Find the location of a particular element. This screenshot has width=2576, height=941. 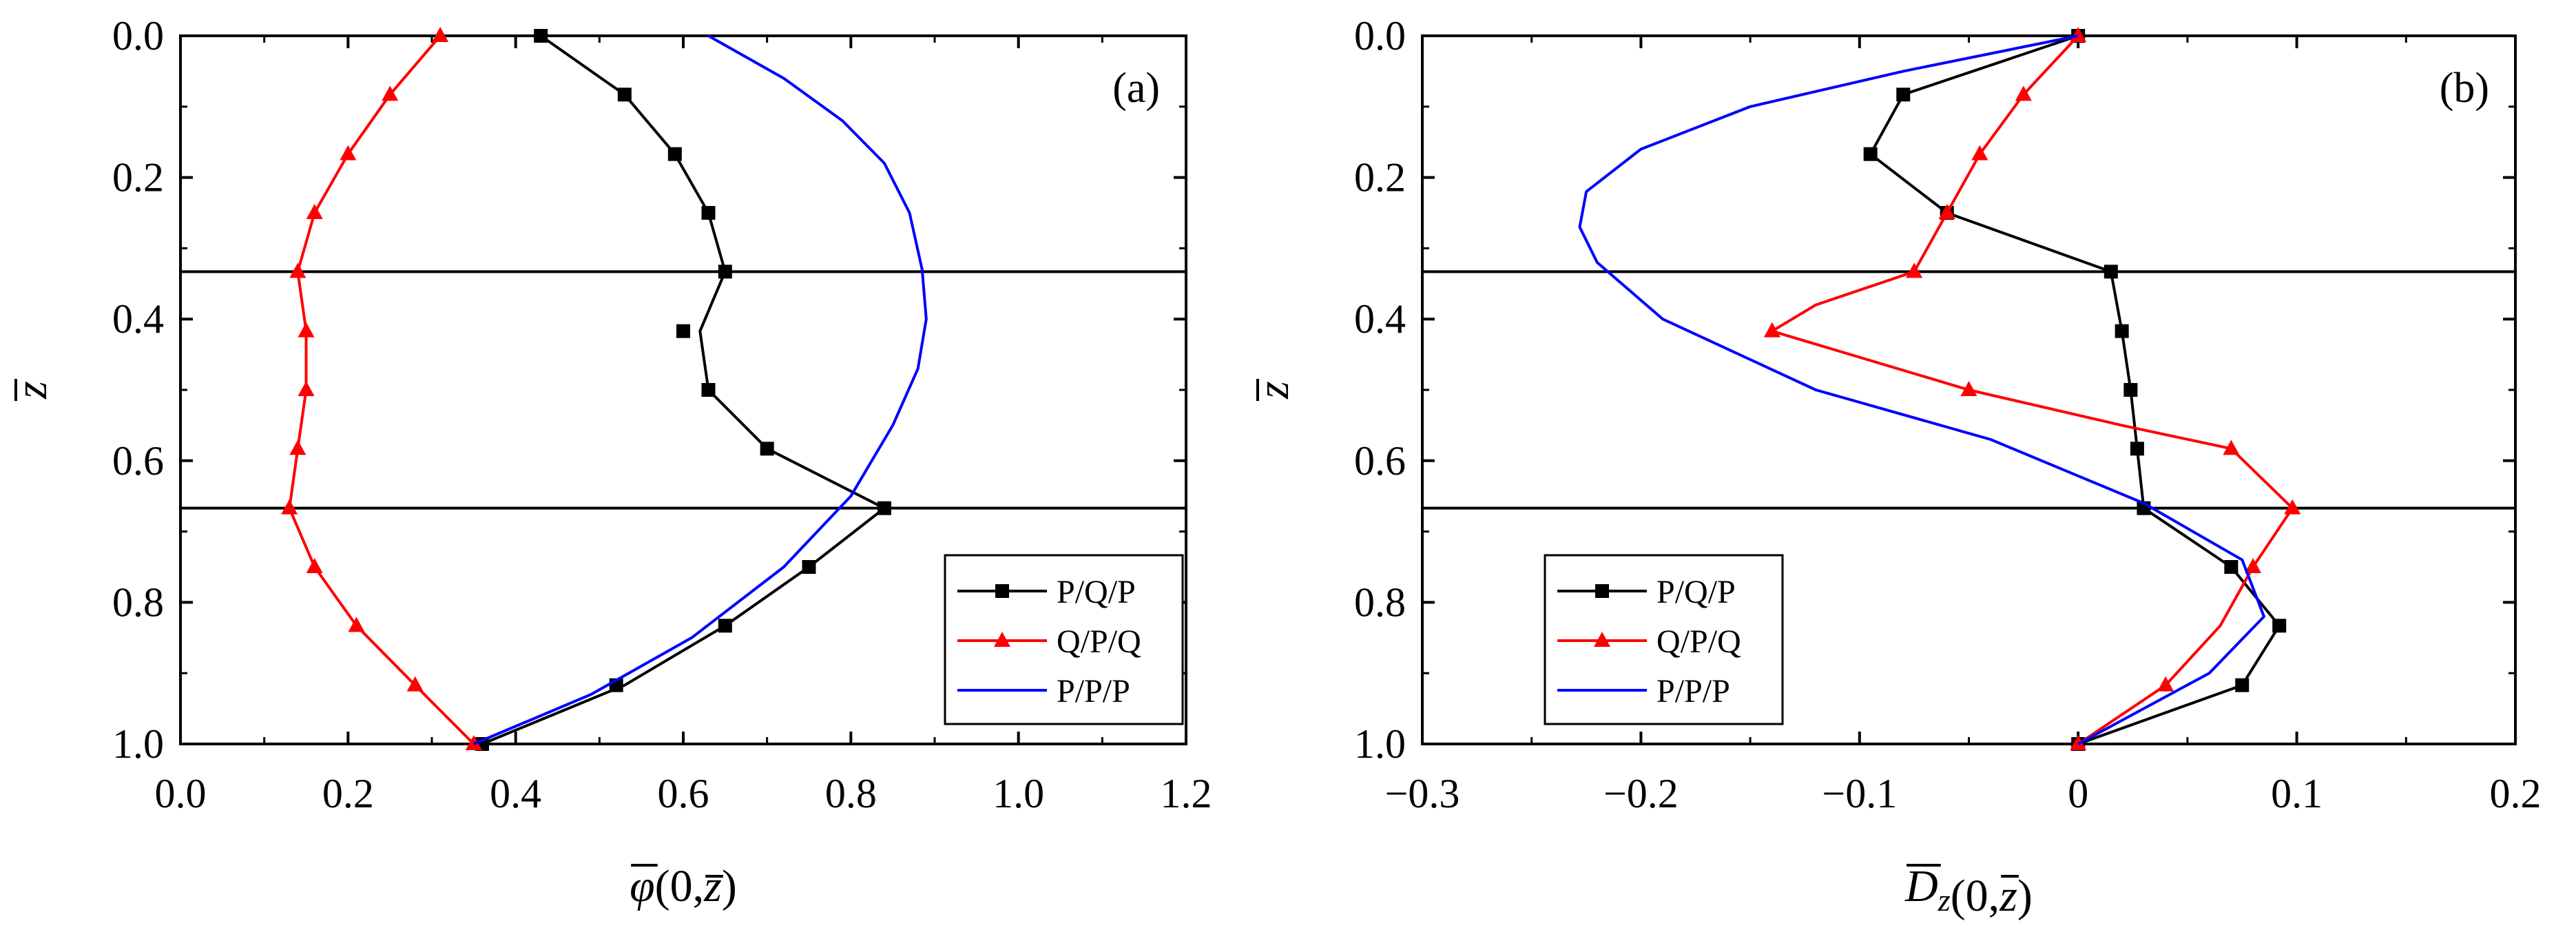

x-axis-title-close: ) is located at coordinates (729, 886).